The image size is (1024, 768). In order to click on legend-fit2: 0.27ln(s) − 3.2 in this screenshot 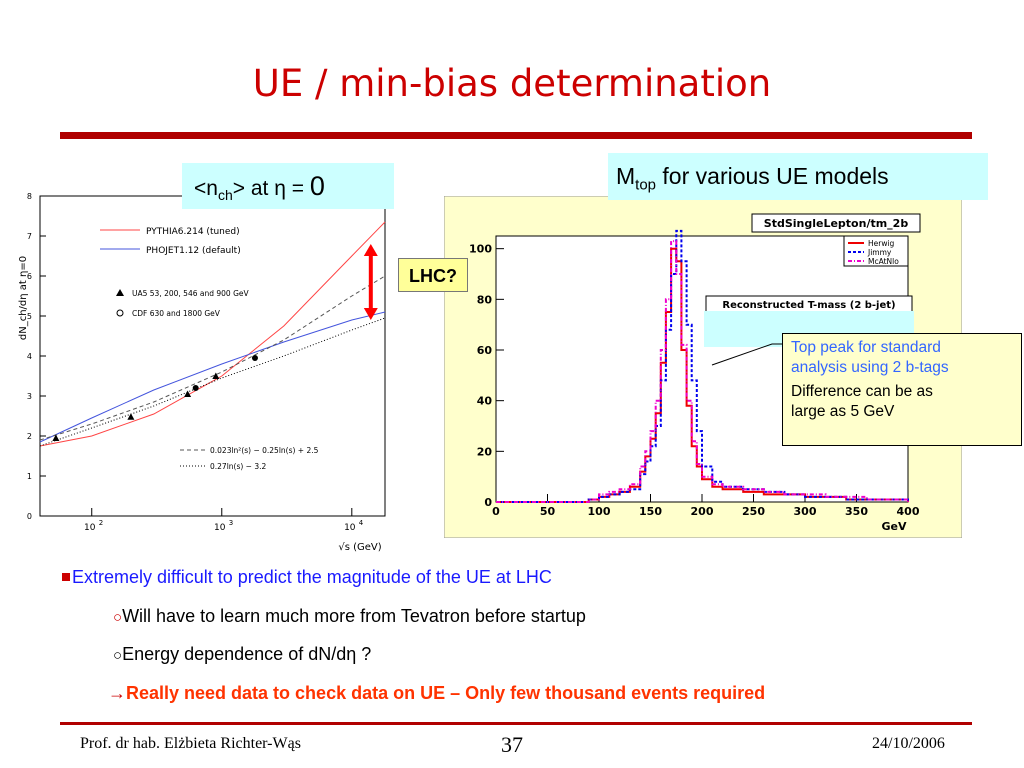, I will do `click(238, 466)`.